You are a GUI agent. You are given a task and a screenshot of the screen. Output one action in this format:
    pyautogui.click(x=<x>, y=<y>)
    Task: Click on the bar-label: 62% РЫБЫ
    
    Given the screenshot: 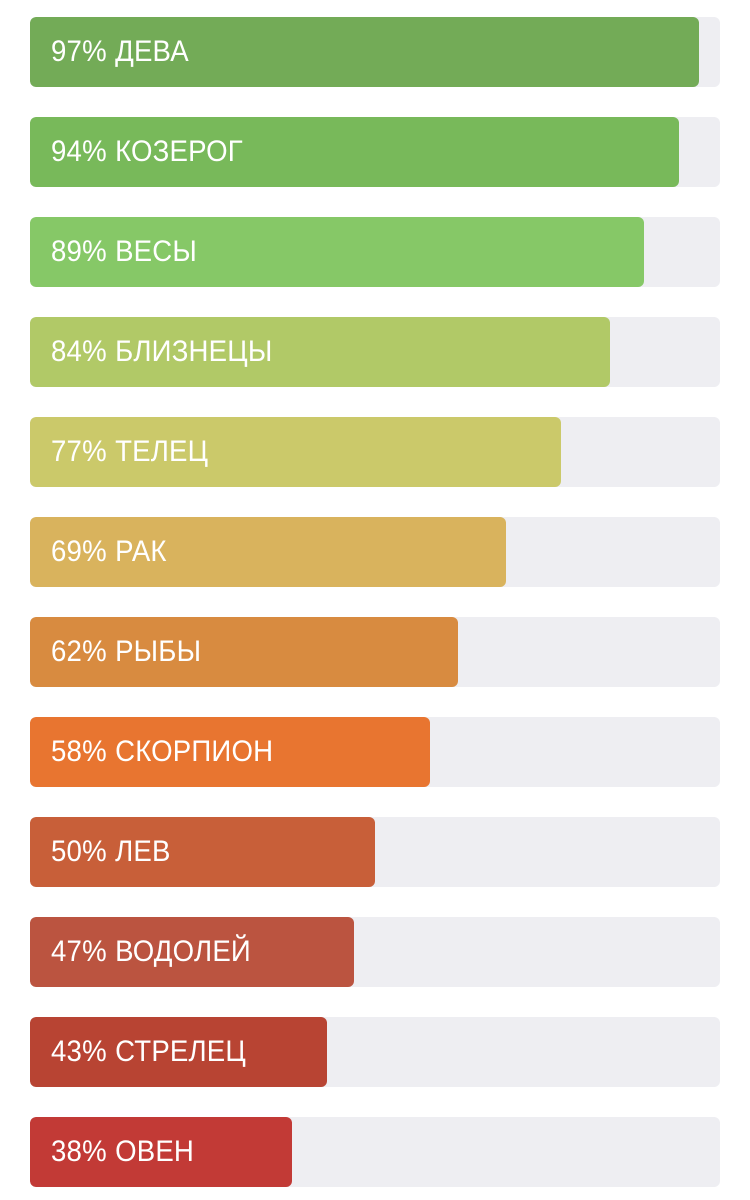 What is the action you would take?
    pyautogui.click(x=126, y=652)
    